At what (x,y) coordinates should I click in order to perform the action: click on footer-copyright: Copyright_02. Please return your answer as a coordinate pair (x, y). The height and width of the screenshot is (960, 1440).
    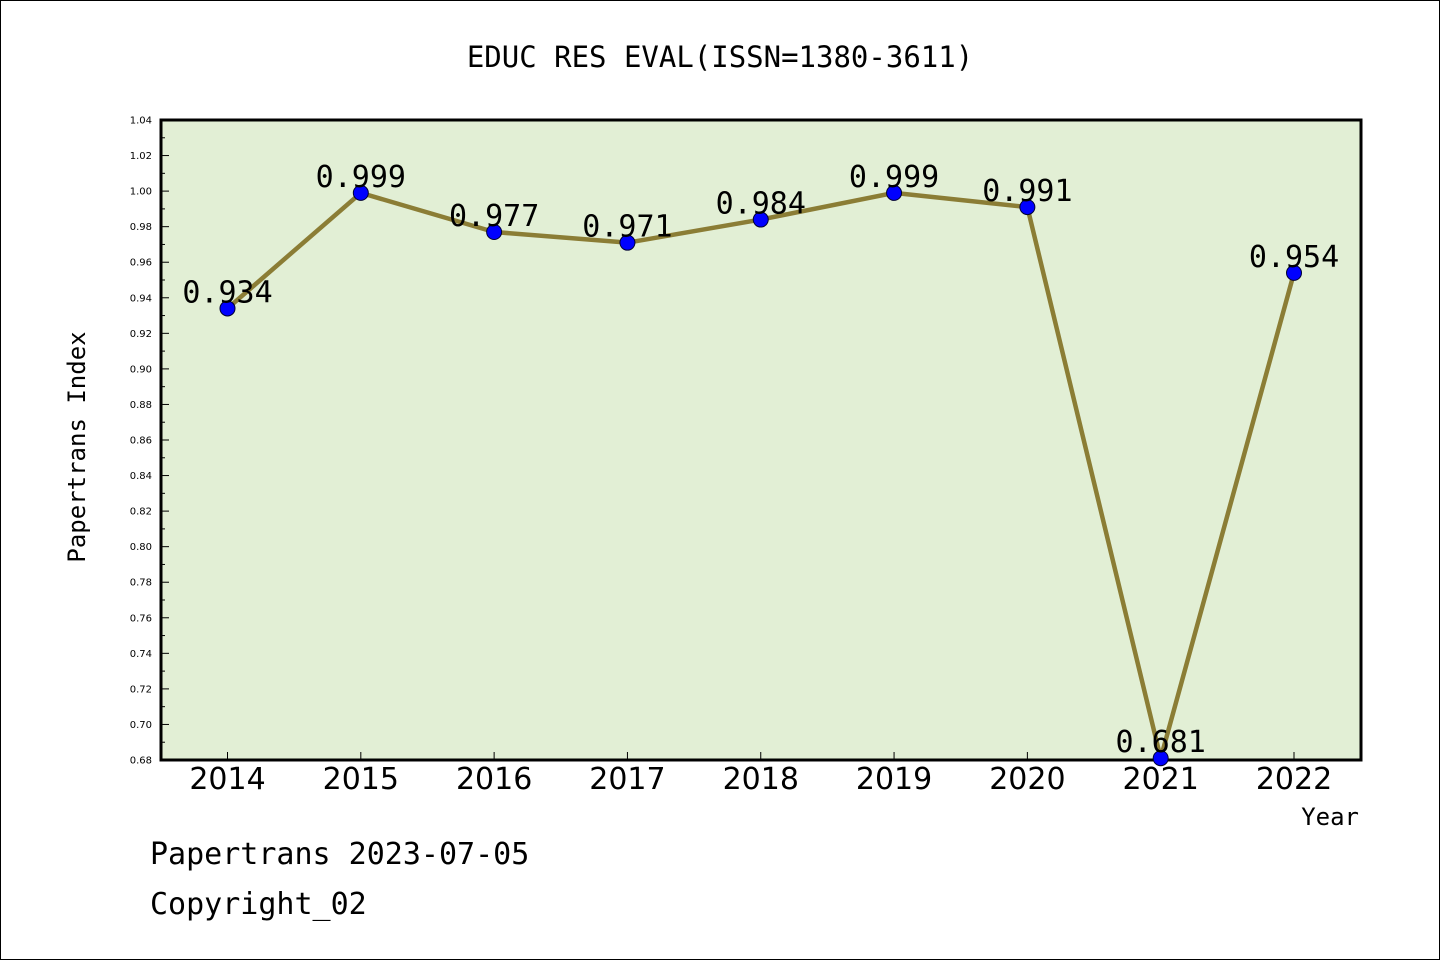
    Looking at the image, I should click on (258, 904).